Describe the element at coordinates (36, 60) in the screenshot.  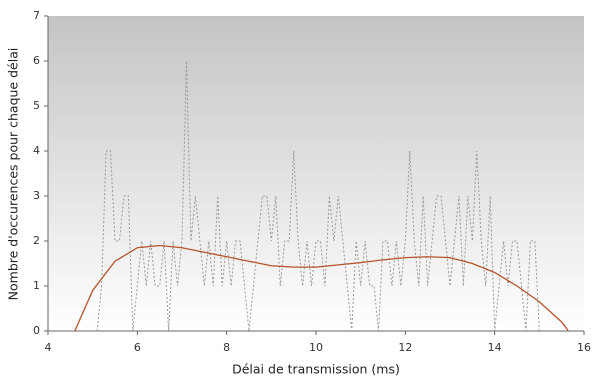
I see `y-tick-label: 6` at that location.